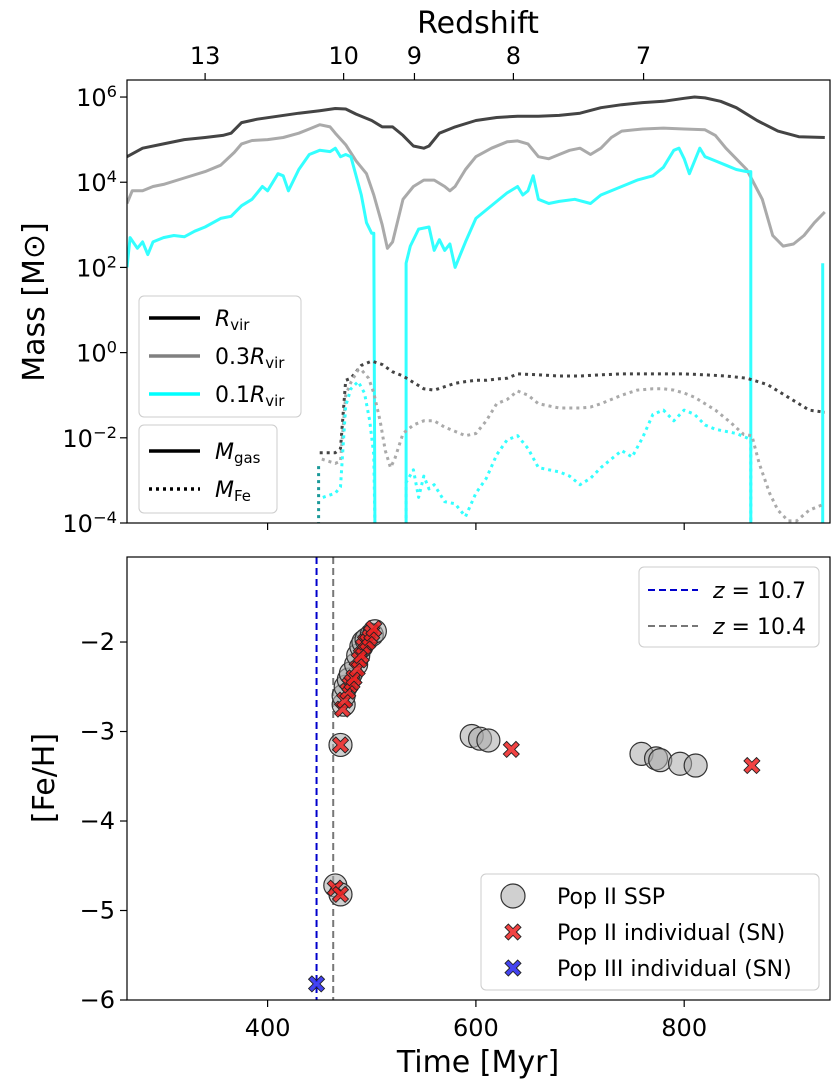  I want to click on mass-y-tick-label: 10⁰, so click(96, 353).